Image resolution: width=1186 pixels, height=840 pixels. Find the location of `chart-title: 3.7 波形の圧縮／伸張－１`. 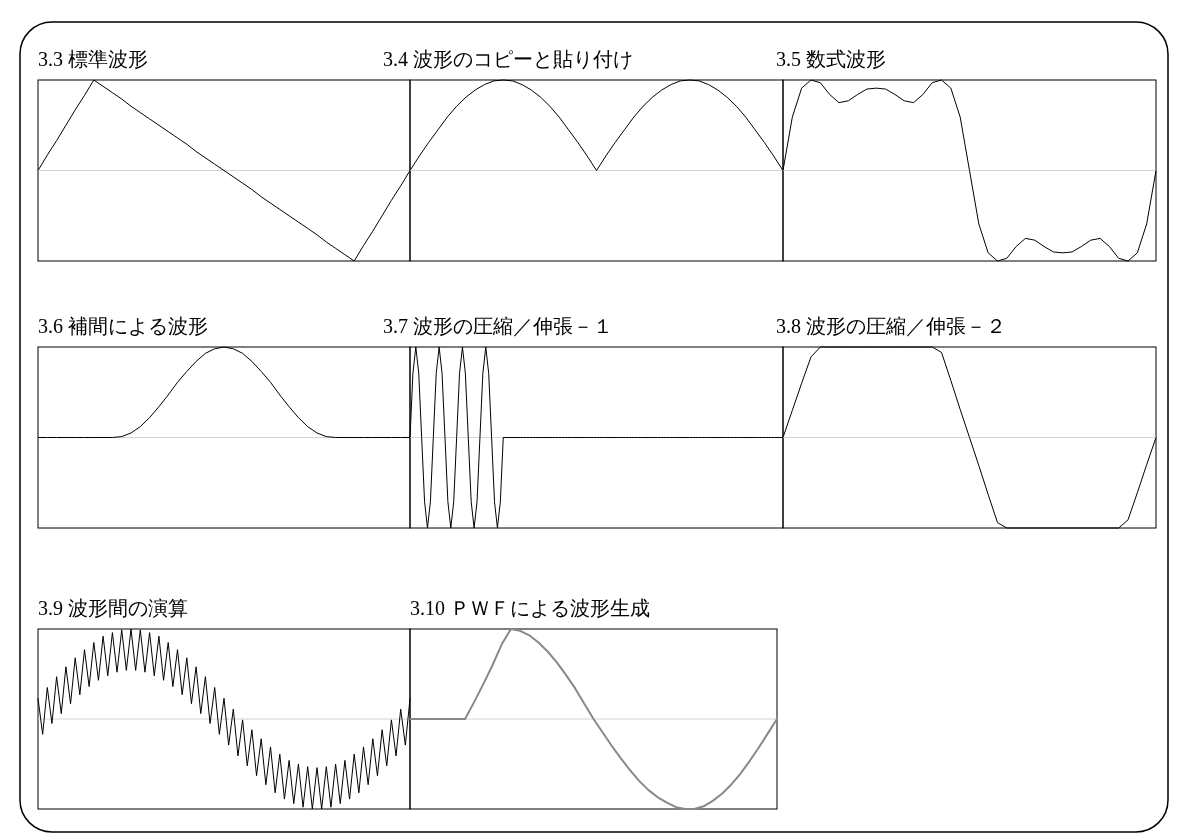

chart-title: 3.7 波形の圧縮／伸張－１ is located at coordinates (498, 326).